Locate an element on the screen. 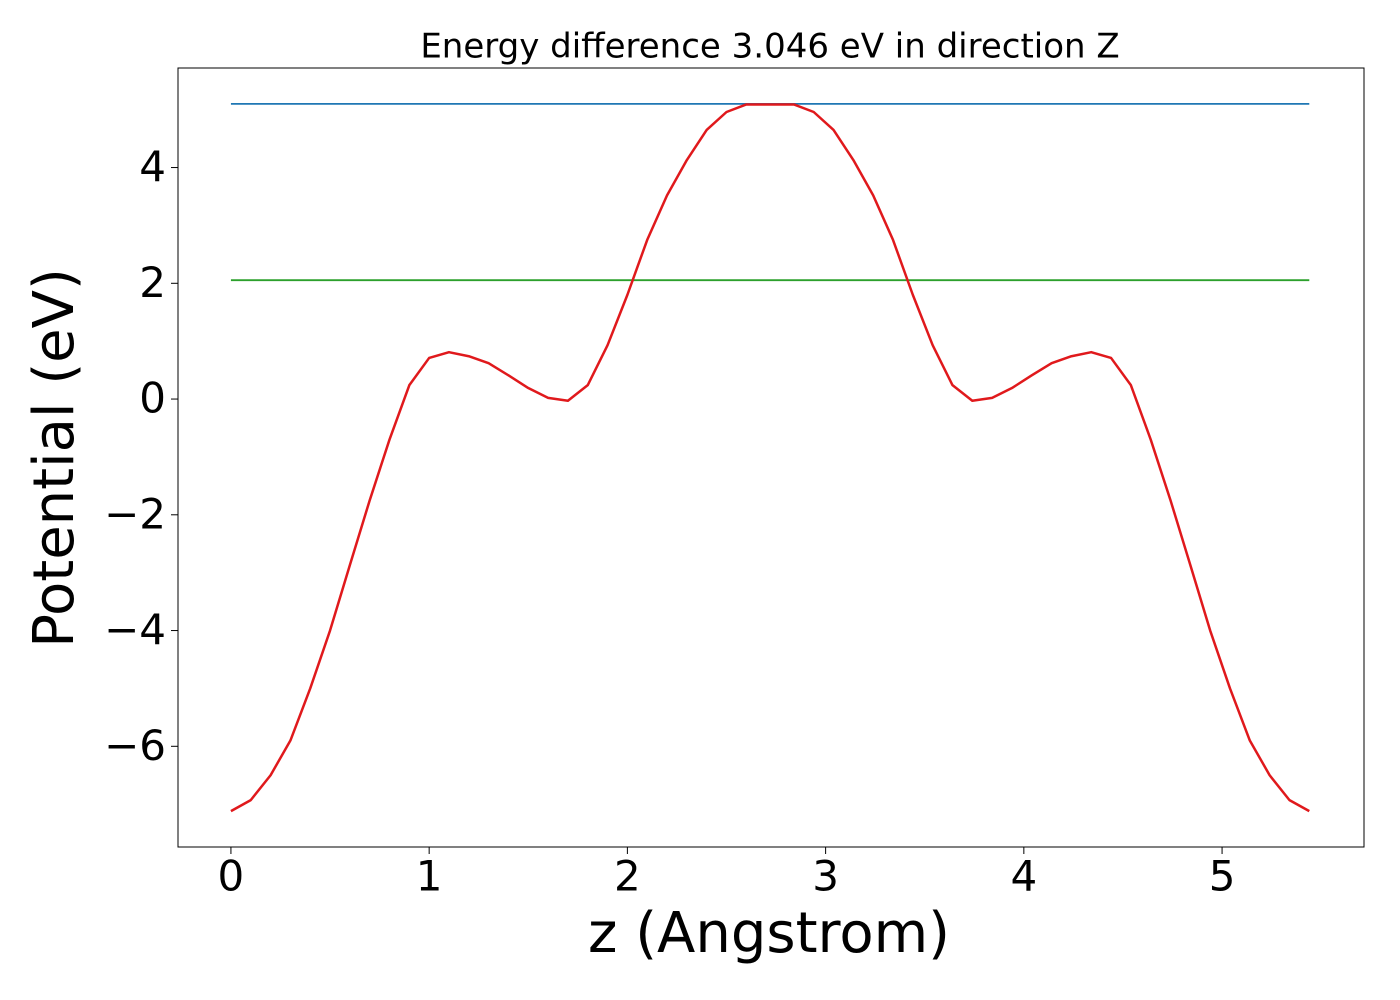  y-axis-label: Potential (eV) is located at coordinates (54, 458).